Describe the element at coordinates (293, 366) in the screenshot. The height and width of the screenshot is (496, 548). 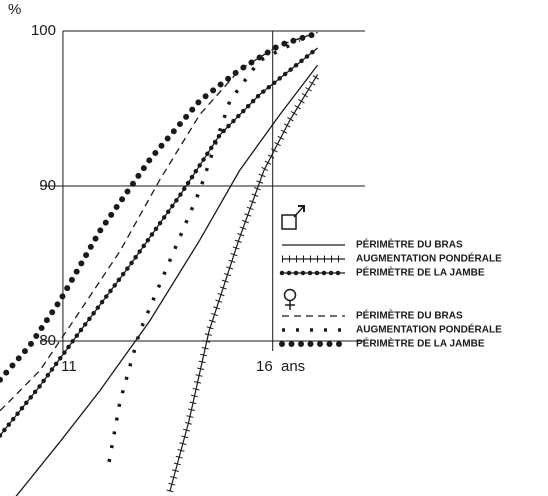
I see `x-axis-label: ans` at that location.